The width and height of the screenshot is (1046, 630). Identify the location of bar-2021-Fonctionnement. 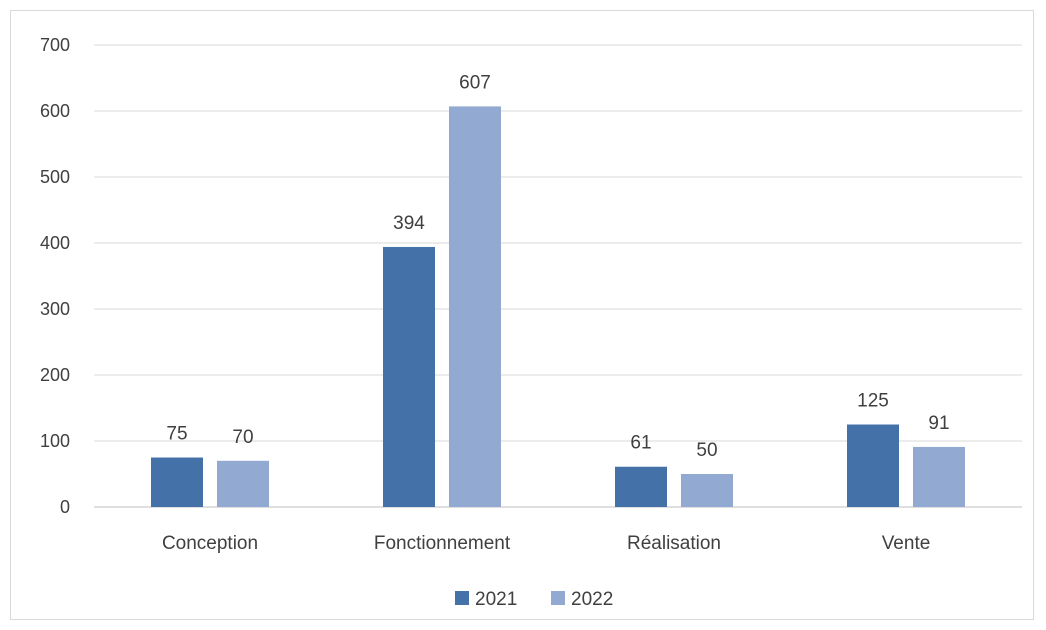
(409, 376).